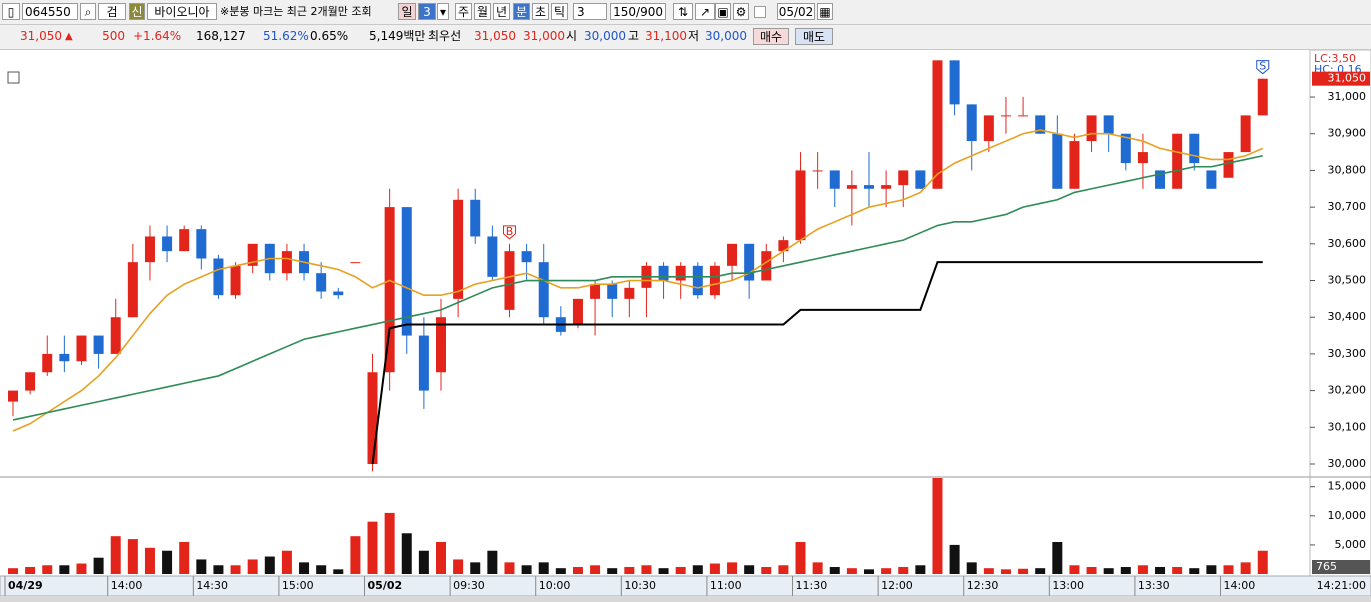  What do you see at coordinates (1347, 243) in the screenshot?
I see `y-tick-label: 30,600` at bounding box center [1347, 243].